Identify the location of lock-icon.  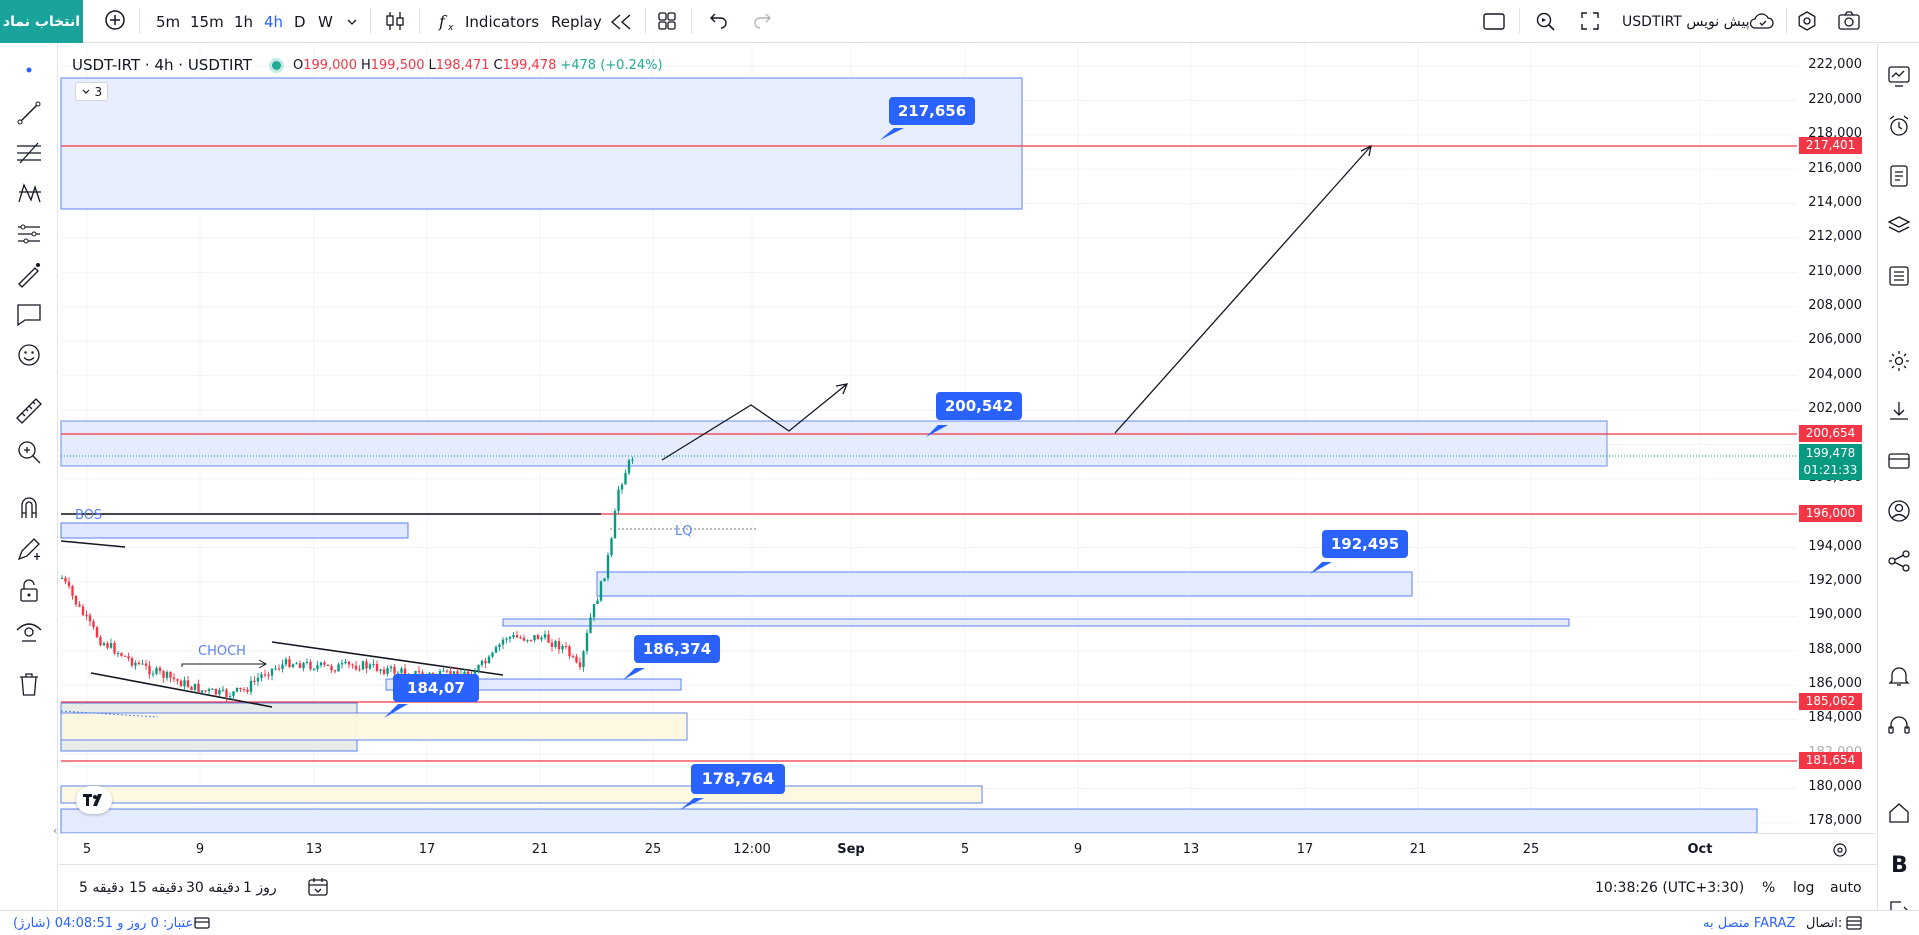
(29, 591).